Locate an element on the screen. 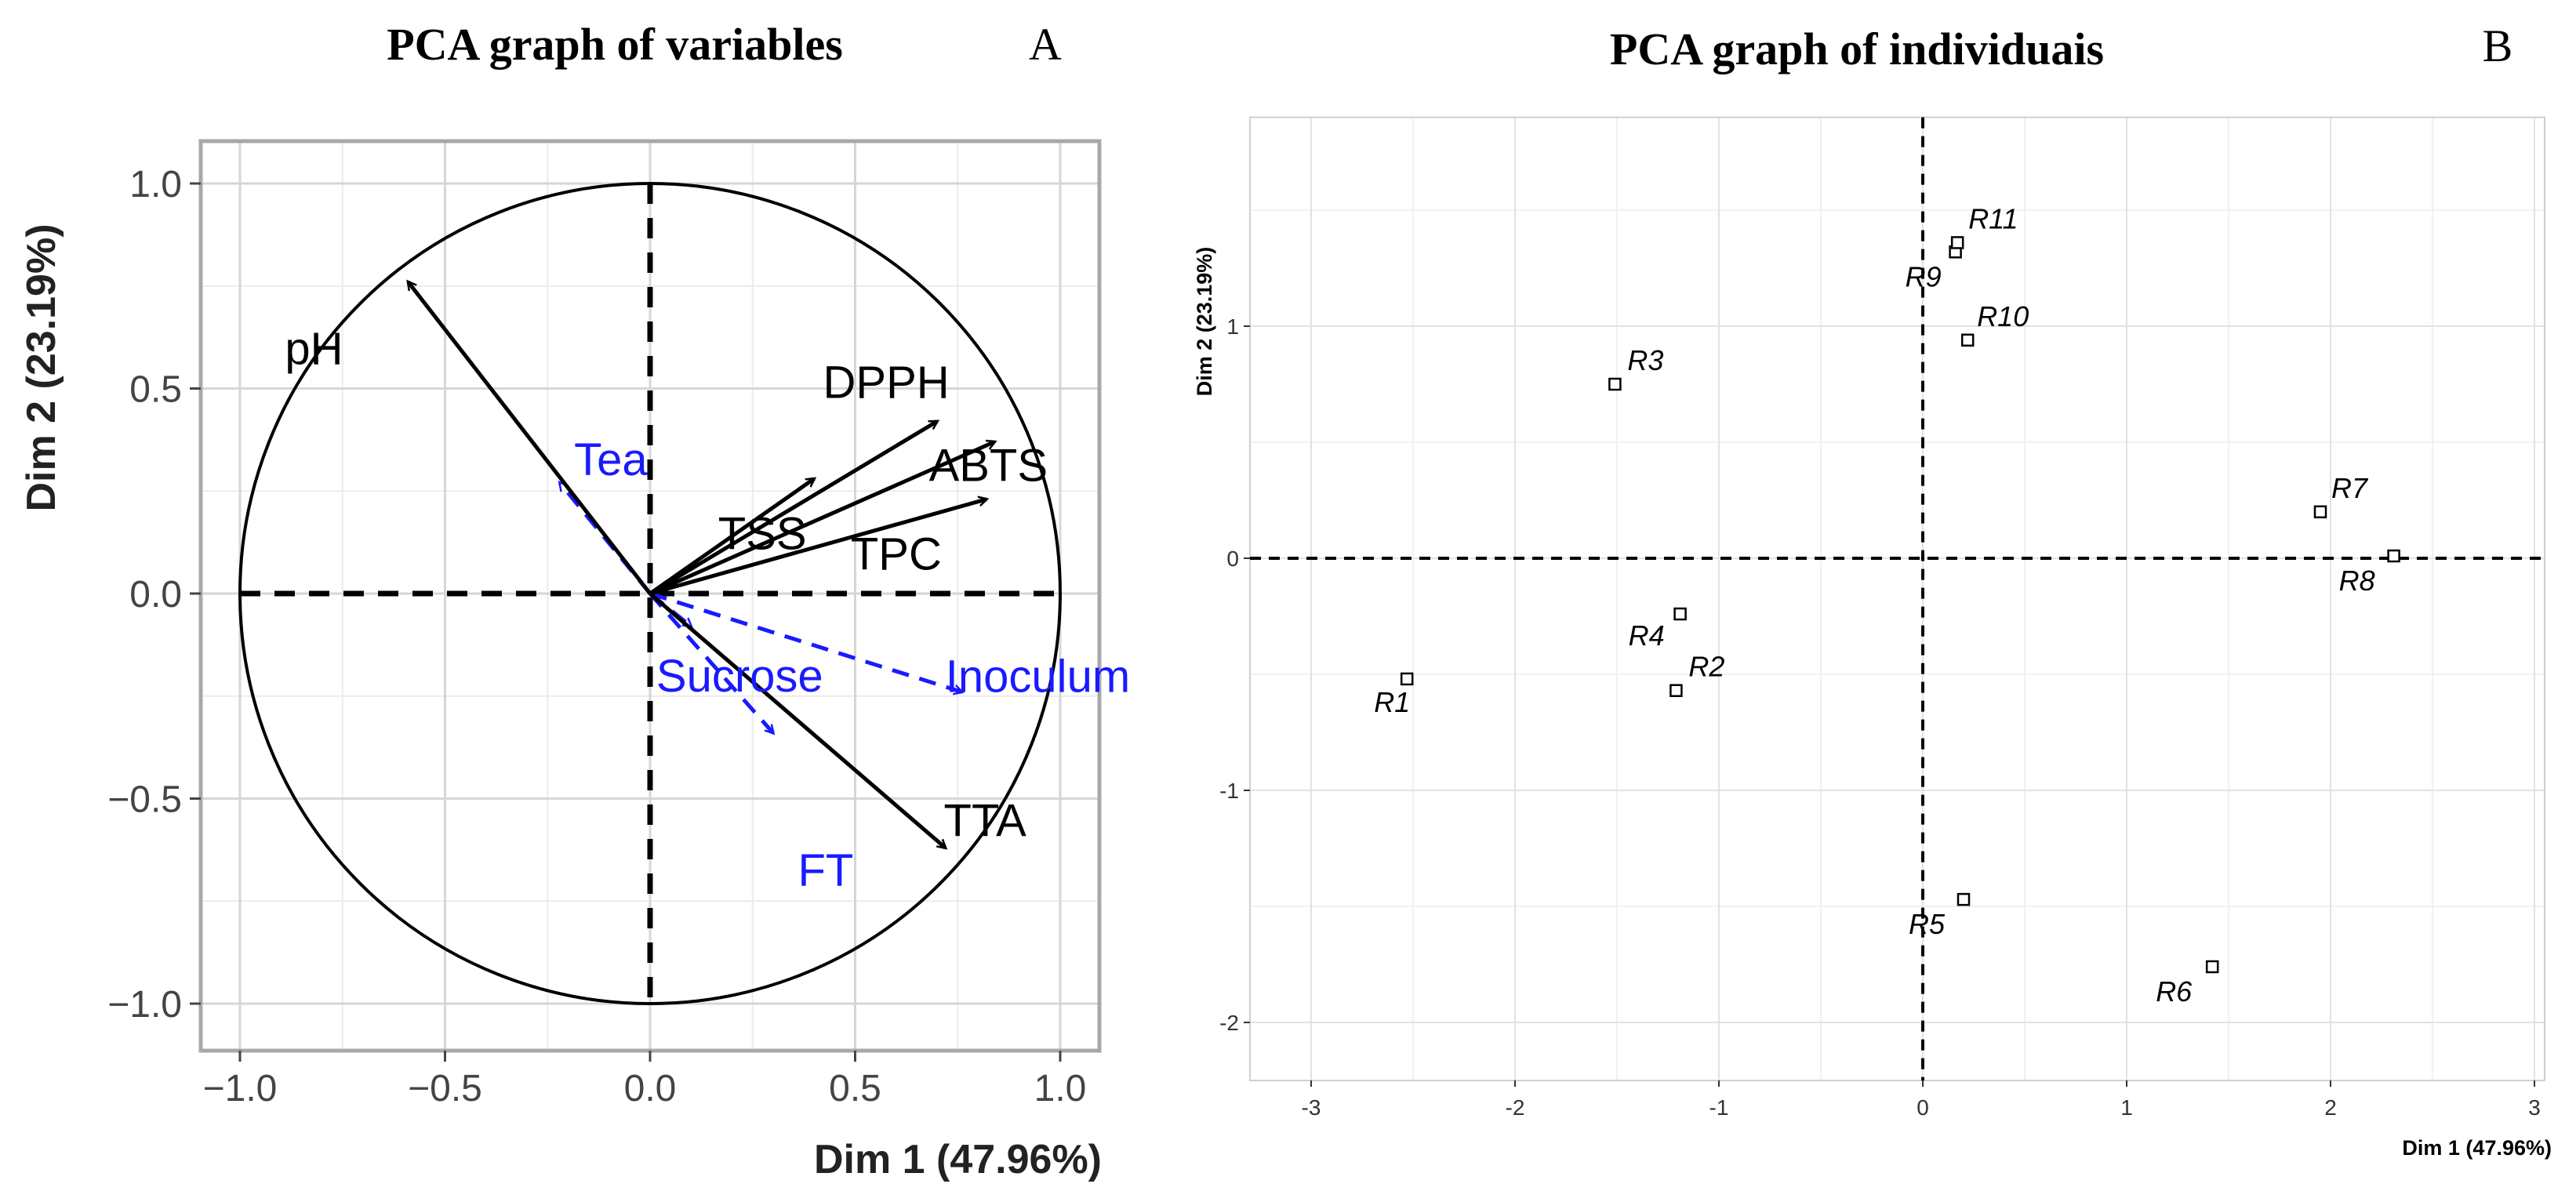 The image size is (2576, 1202). active-arrow-tss is located at coordinates (731, 537).